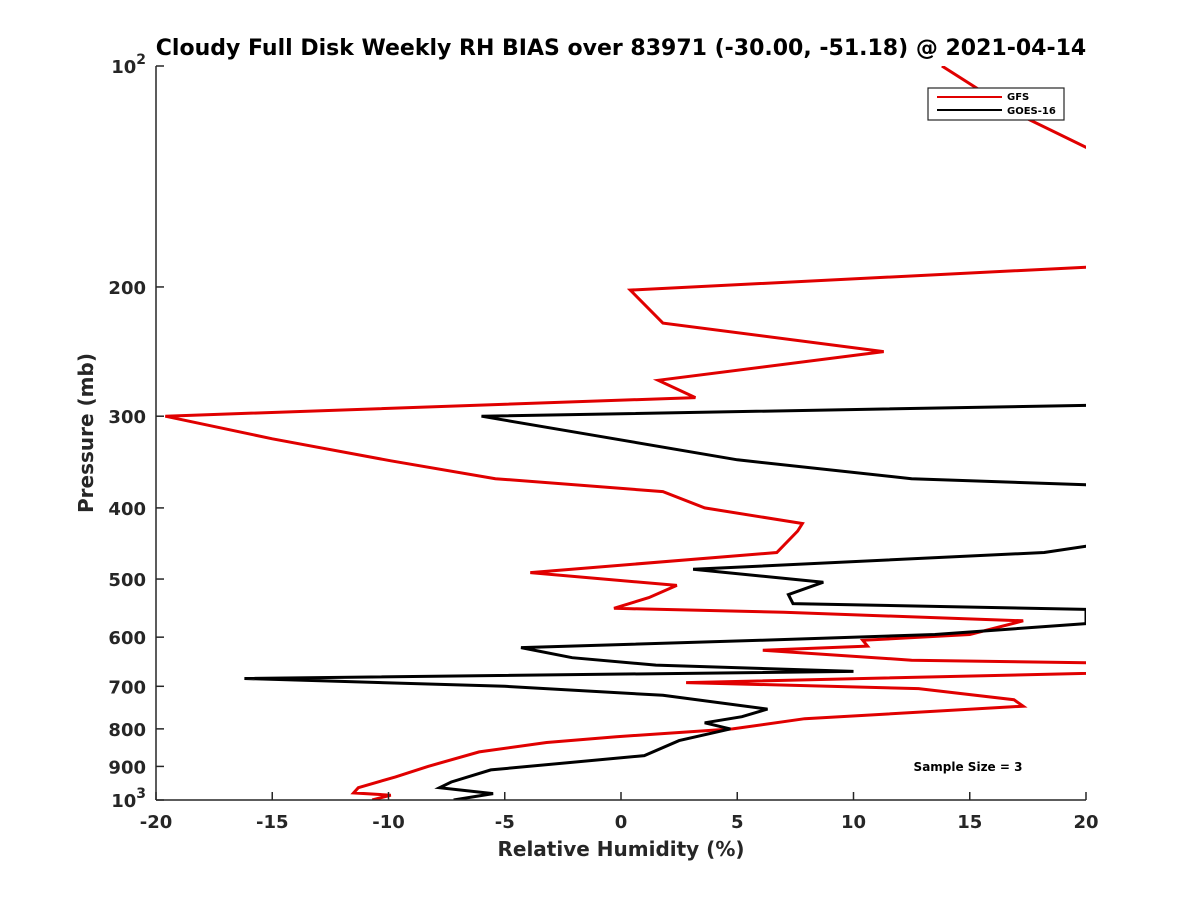  I want to click on legend: GFS GOES-16, so click(996, 104).